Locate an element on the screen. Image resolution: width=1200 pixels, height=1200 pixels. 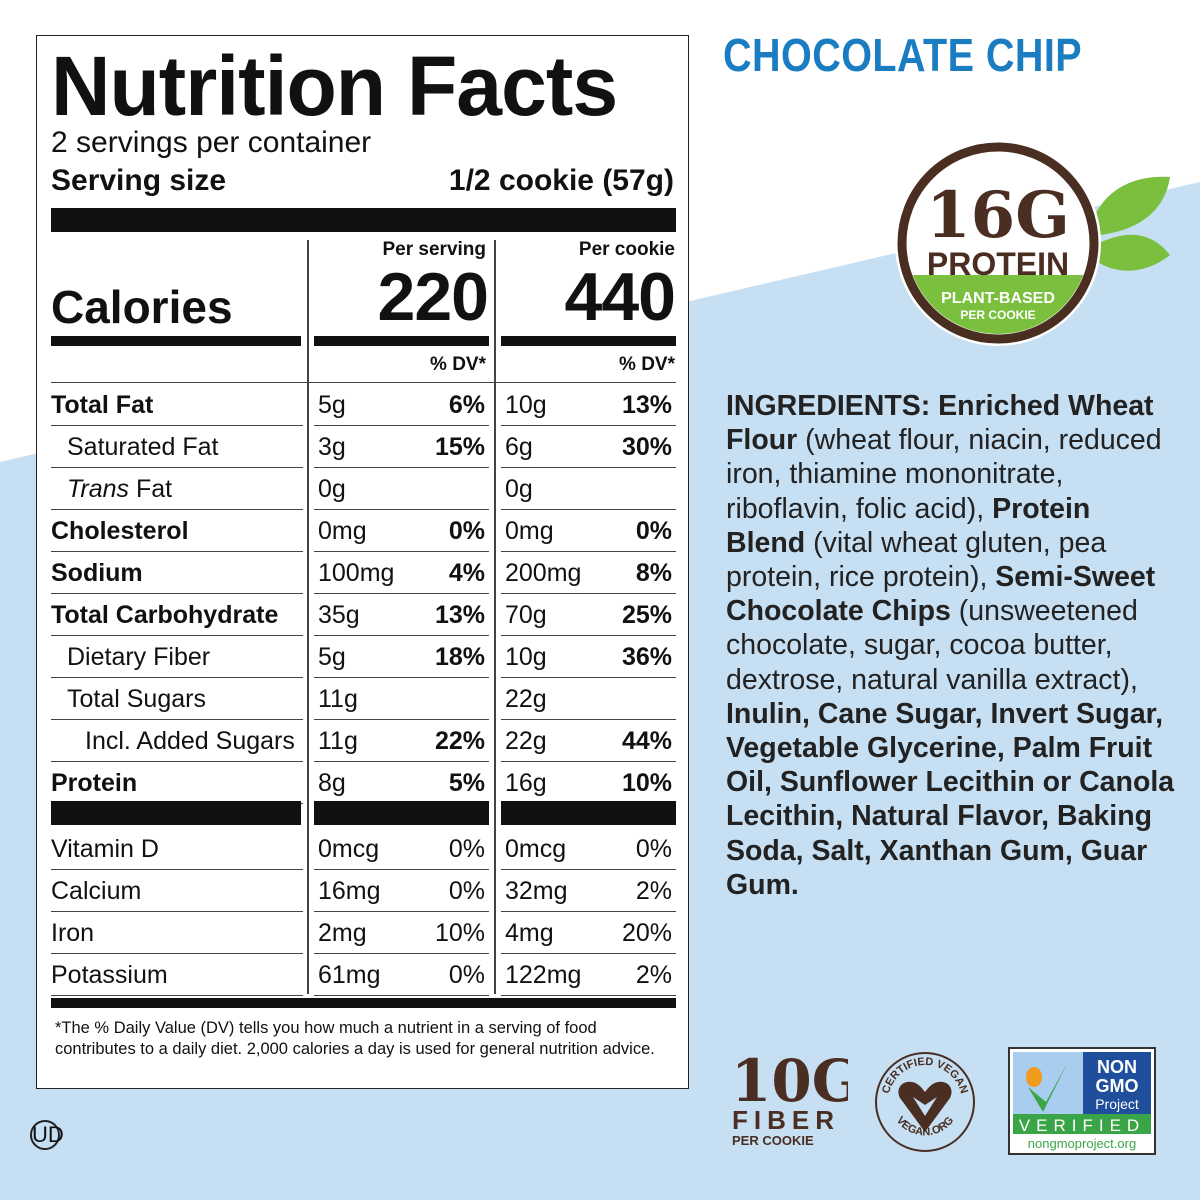
dv-per-cookie: 30% is located at coordinates (646, 447).